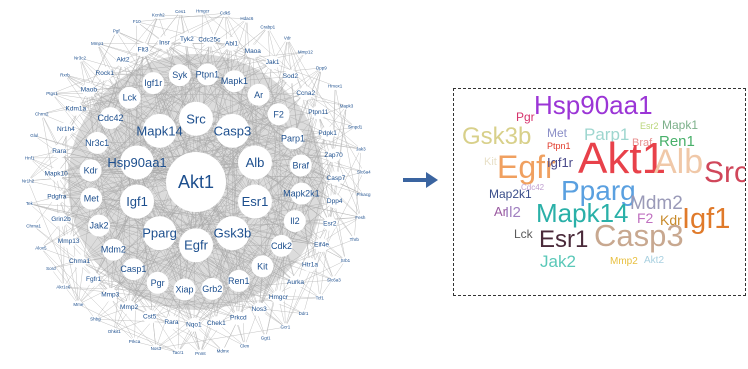 The image size is (748, 369). I want to click on node-label: Nos3, so click(156, 348).